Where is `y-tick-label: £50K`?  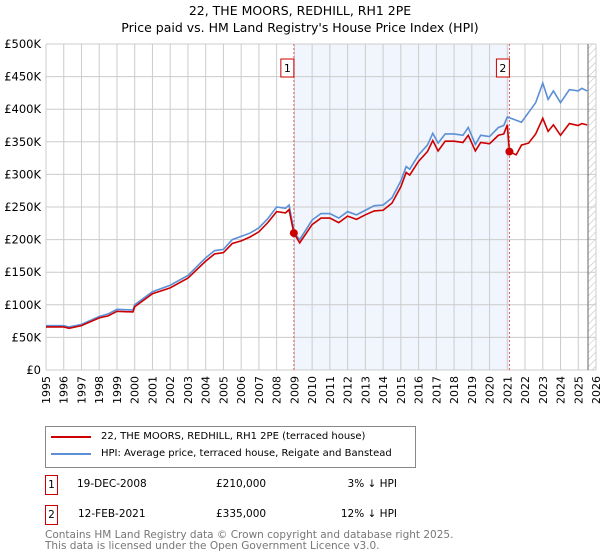 y-tick-label: £50K is located at coordinates (27, 337).